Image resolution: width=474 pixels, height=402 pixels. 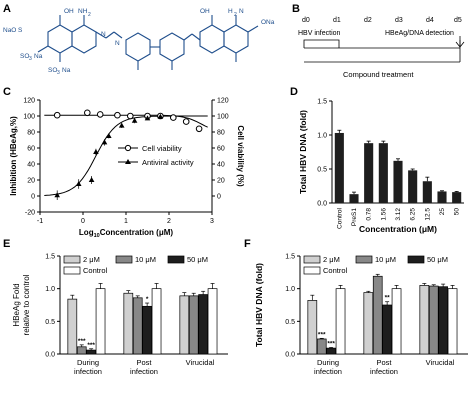 I want to click on y2-tick-label: 120, so click(x=223, y=101).